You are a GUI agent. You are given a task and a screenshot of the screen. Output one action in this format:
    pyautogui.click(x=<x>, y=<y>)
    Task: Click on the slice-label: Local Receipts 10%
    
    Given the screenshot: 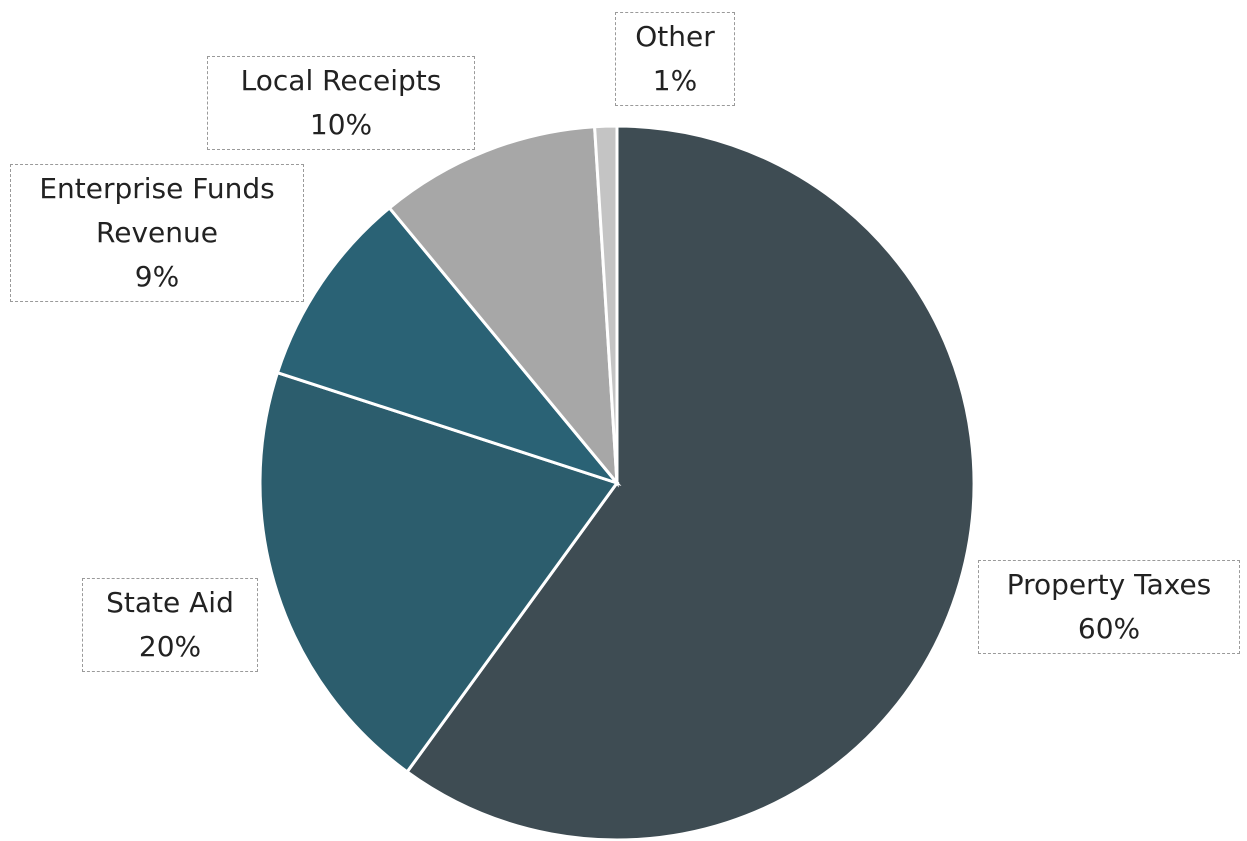 What is the action you would take?
    pyautogui.click(x=341, y=103)
    